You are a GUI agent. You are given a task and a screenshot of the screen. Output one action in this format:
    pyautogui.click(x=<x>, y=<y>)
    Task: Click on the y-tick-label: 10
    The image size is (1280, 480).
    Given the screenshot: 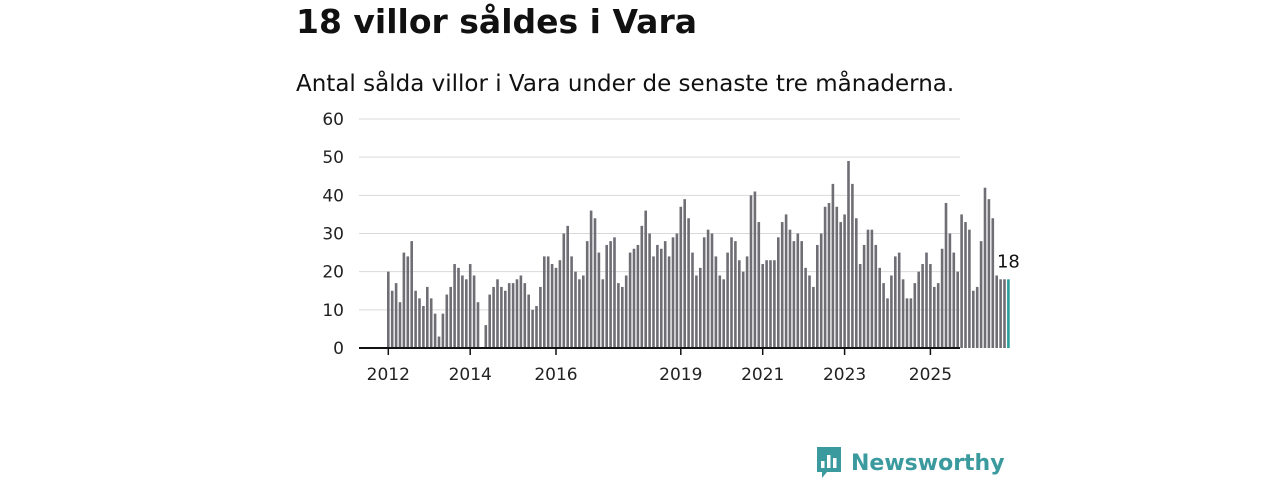 What is the action you would take?
    pyautogui.click(x=333, y=311)
    